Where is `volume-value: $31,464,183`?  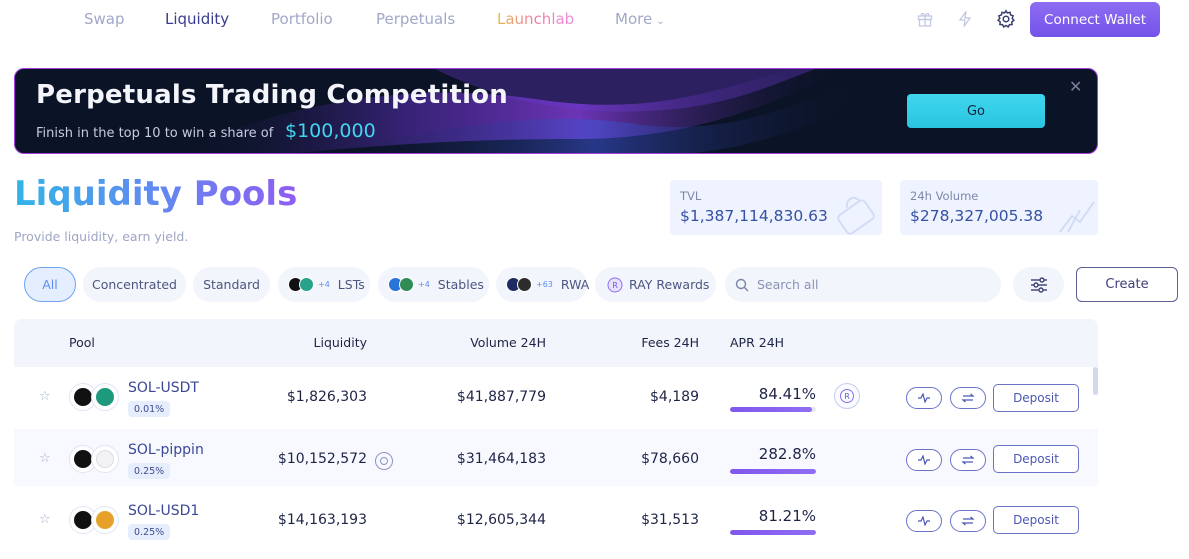
volume-value: $31,464,183 is located at coordinates (501, 459).